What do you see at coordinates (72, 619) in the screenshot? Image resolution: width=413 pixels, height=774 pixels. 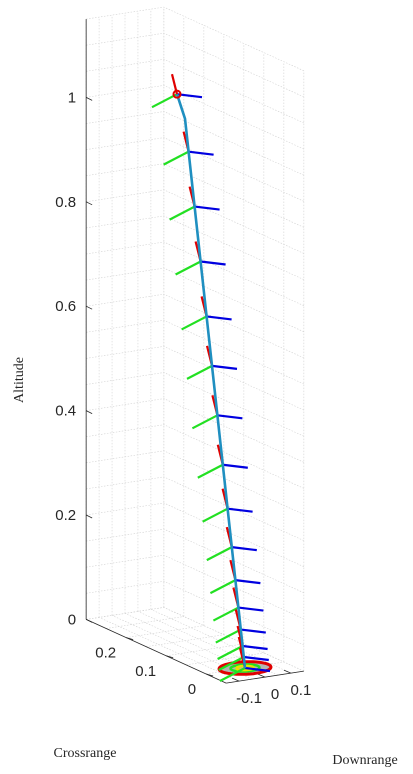 I see `z-tick-label: 0` at bounding box center [72, 619].